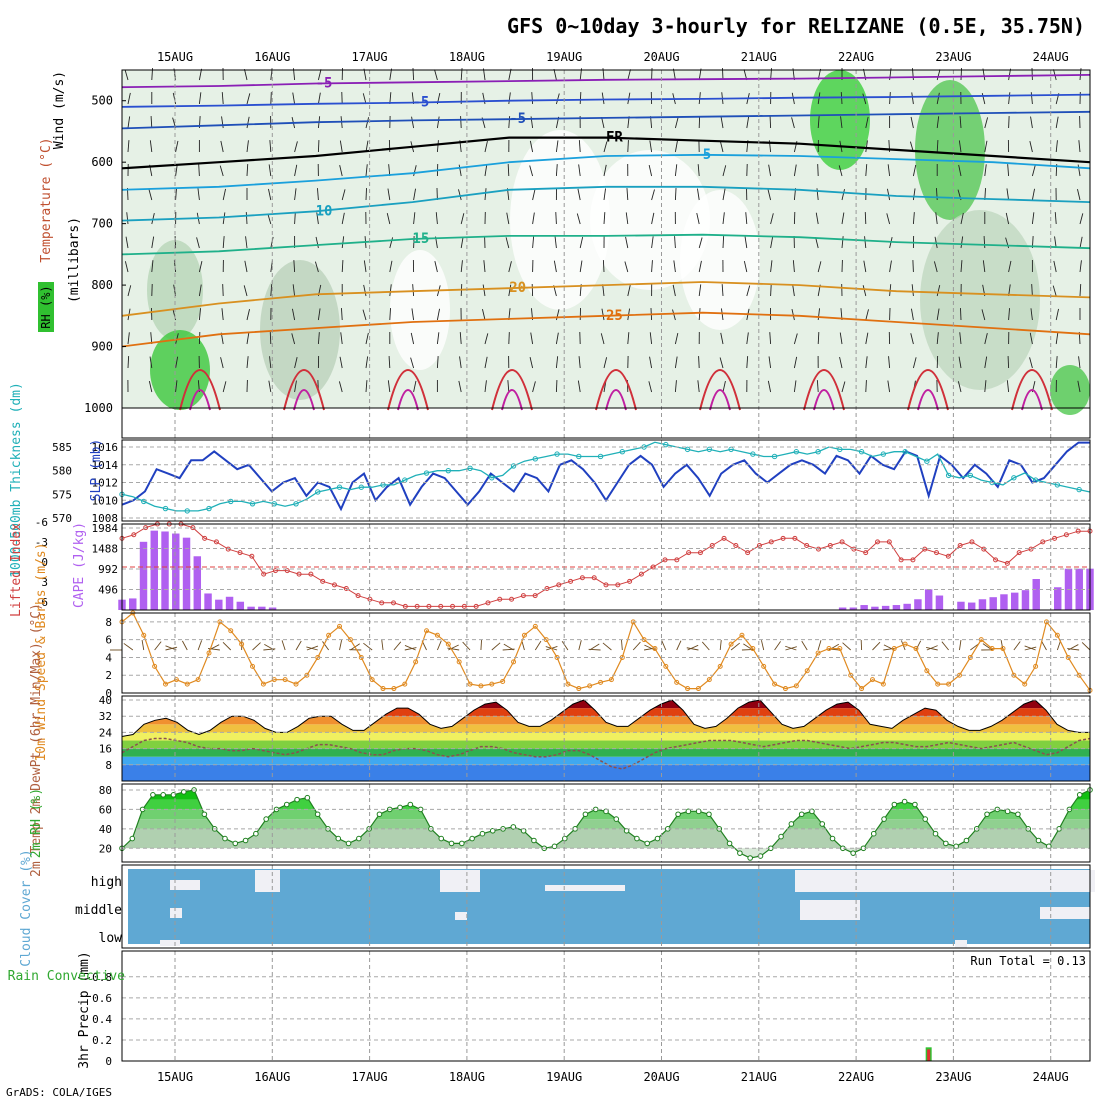 The height and width of the screenshot is (1100, 1100). Describe the element at coordinates (44, 602) in the screenshot. I see `li-tick: 6` at that location.